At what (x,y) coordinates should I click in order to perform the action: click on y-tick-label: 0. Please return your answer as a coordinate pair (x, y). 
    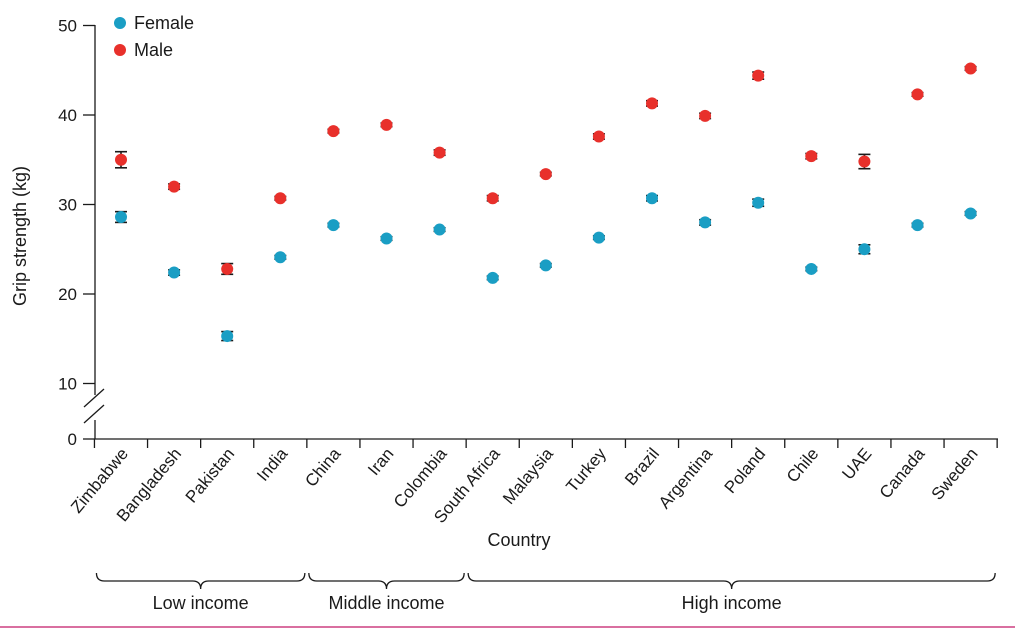
    Looking at the image, I should click on (72, 439).